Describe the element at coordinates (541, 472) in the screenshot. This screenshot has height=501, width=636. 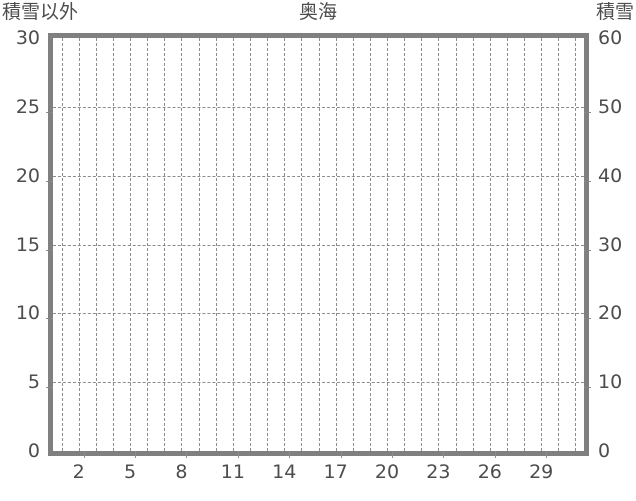
I see `x-axis-label: 29` at that location.